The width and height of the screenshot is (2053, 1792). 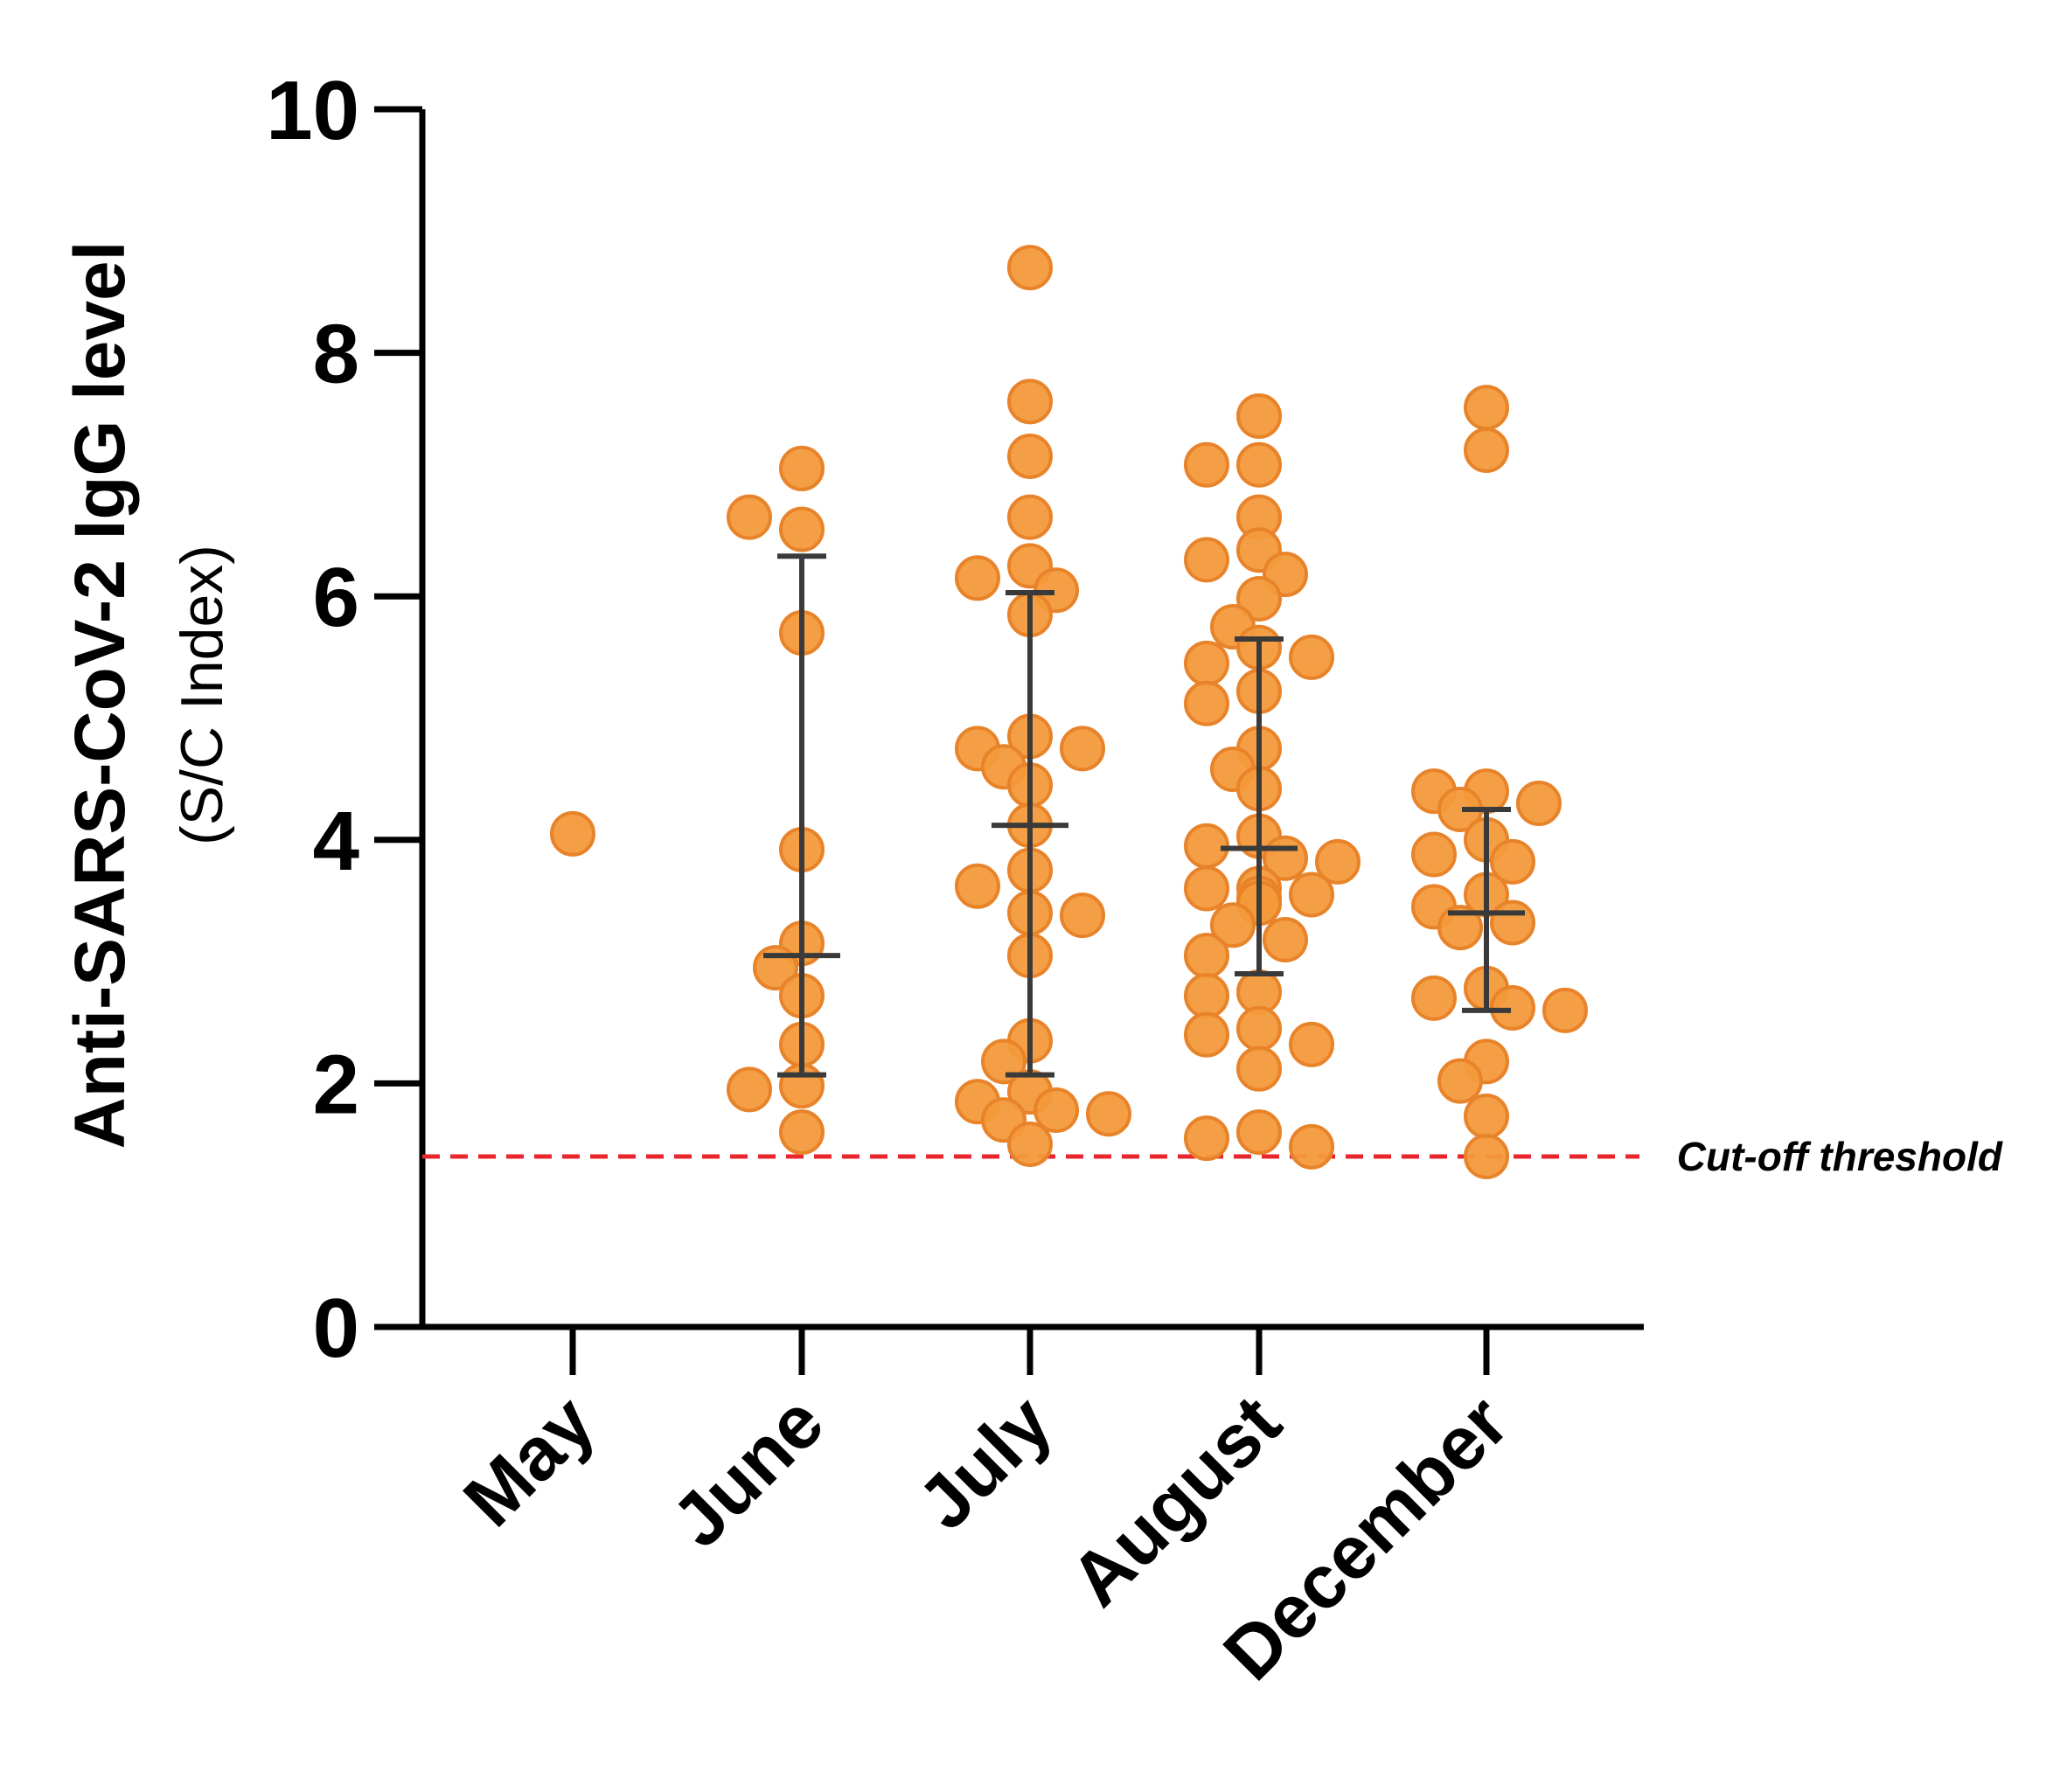 I want to click on y-tick-label-4: 4, so click(x=336, y=841).